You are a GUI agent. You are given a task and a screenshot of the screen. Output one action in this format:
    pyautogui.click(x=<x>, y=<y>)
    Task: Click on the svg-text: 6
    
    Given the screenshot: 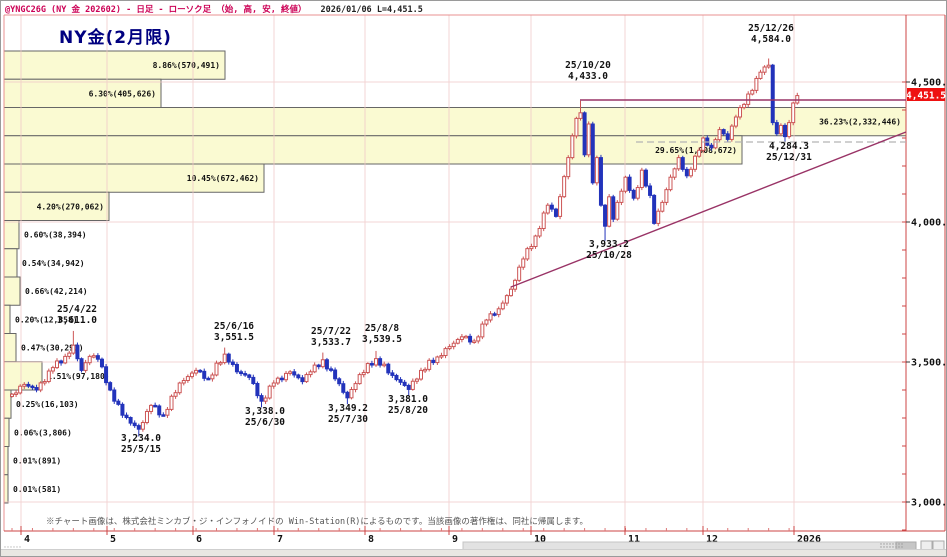 What is the action you would take?
    pyautogui.click(x=199, y=539)
    